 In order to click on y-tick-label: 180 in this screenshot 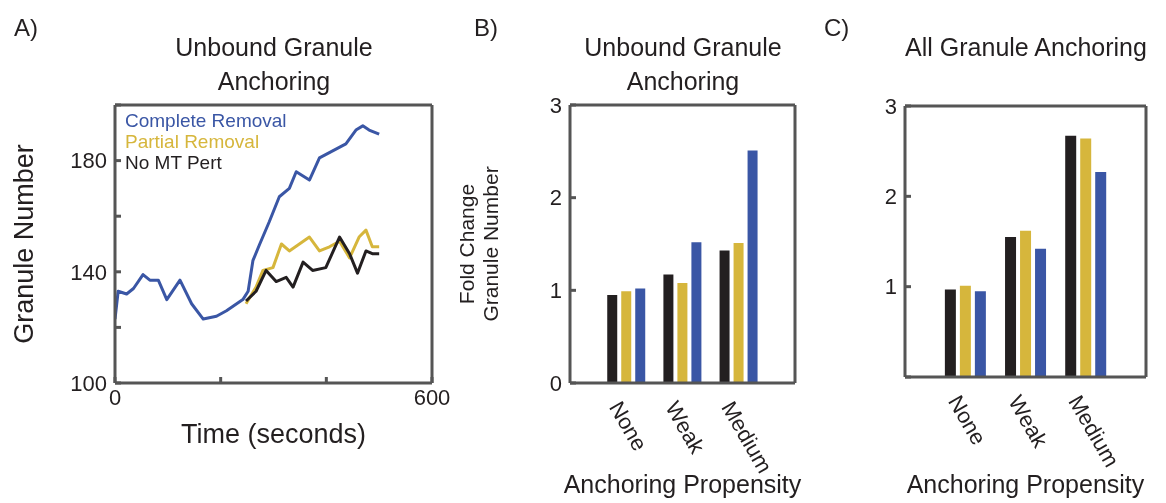, I will do `click(88, 161)`.